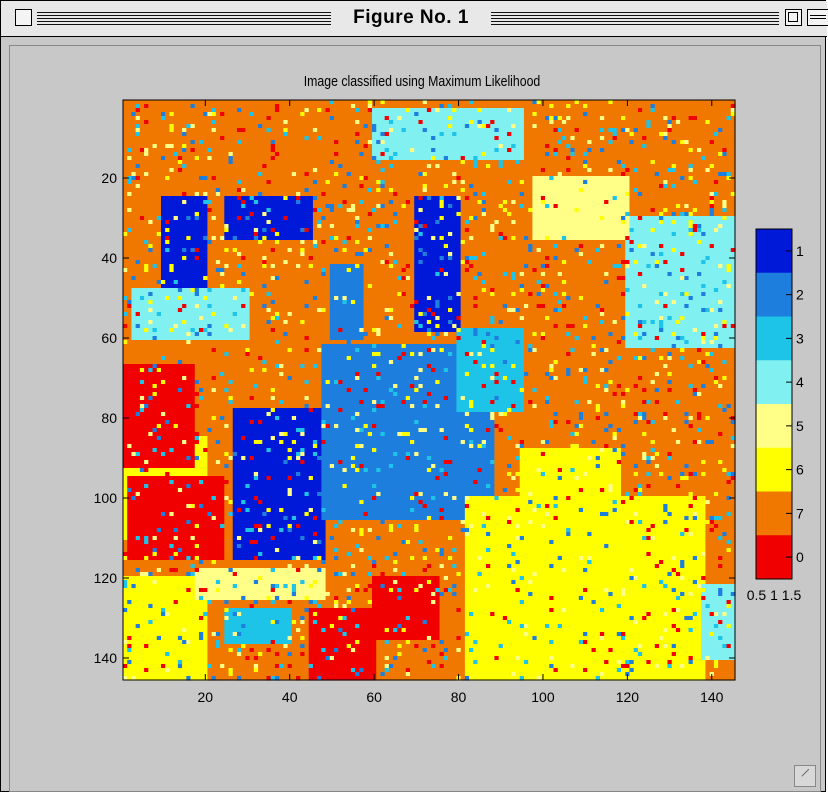  Describe the element at coordinates (23, 17) in the screenshot. I see `close-box-button` at that location.